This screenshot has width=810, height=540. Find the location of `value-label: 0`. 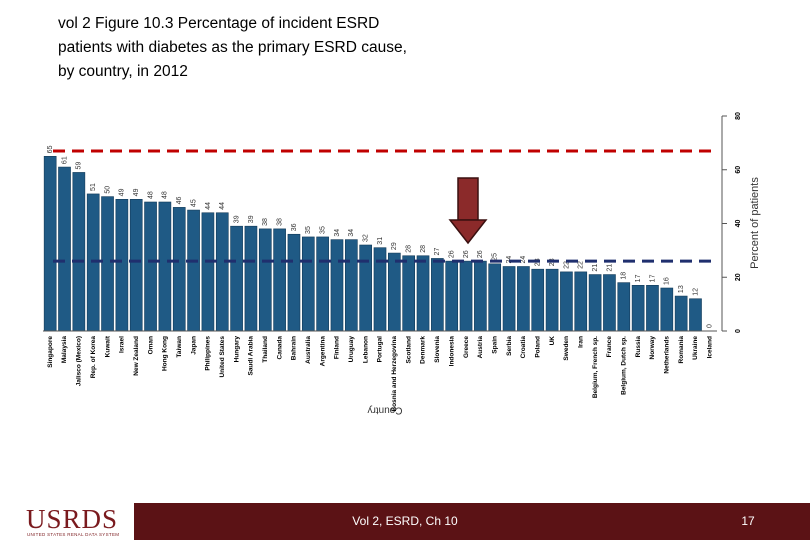

value-label: 0 is located at coordinates (710, 326).